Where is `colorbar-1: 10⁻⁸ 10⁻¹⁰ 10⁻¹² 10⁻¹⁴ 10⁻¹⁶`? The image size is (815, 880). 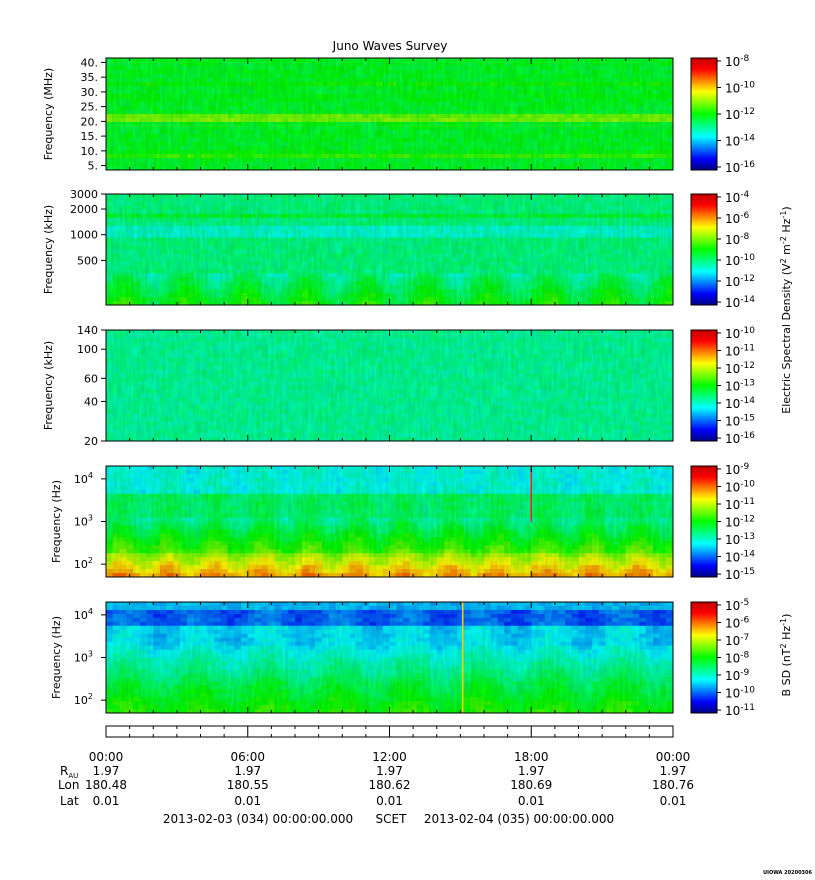
colorbar-1: 10⁻⁸ 10⁻¹⁰ 10⁻¹² 10⁻¹⁴ 10⁻¹⁶ is located at coordinates (722, 114).